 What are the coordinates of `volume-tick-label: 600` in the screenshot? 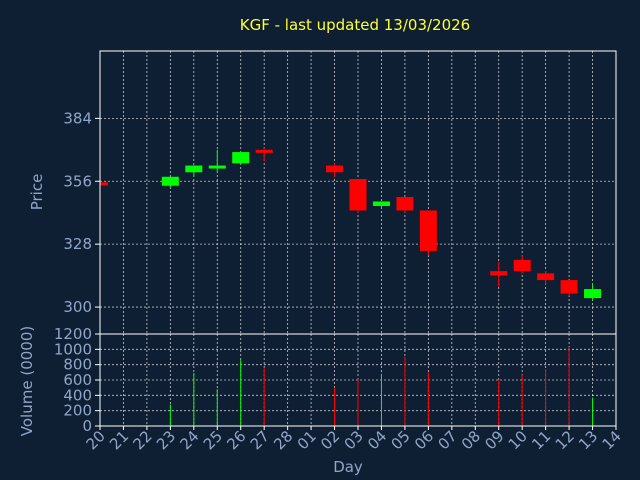 It's located at (77, 380).